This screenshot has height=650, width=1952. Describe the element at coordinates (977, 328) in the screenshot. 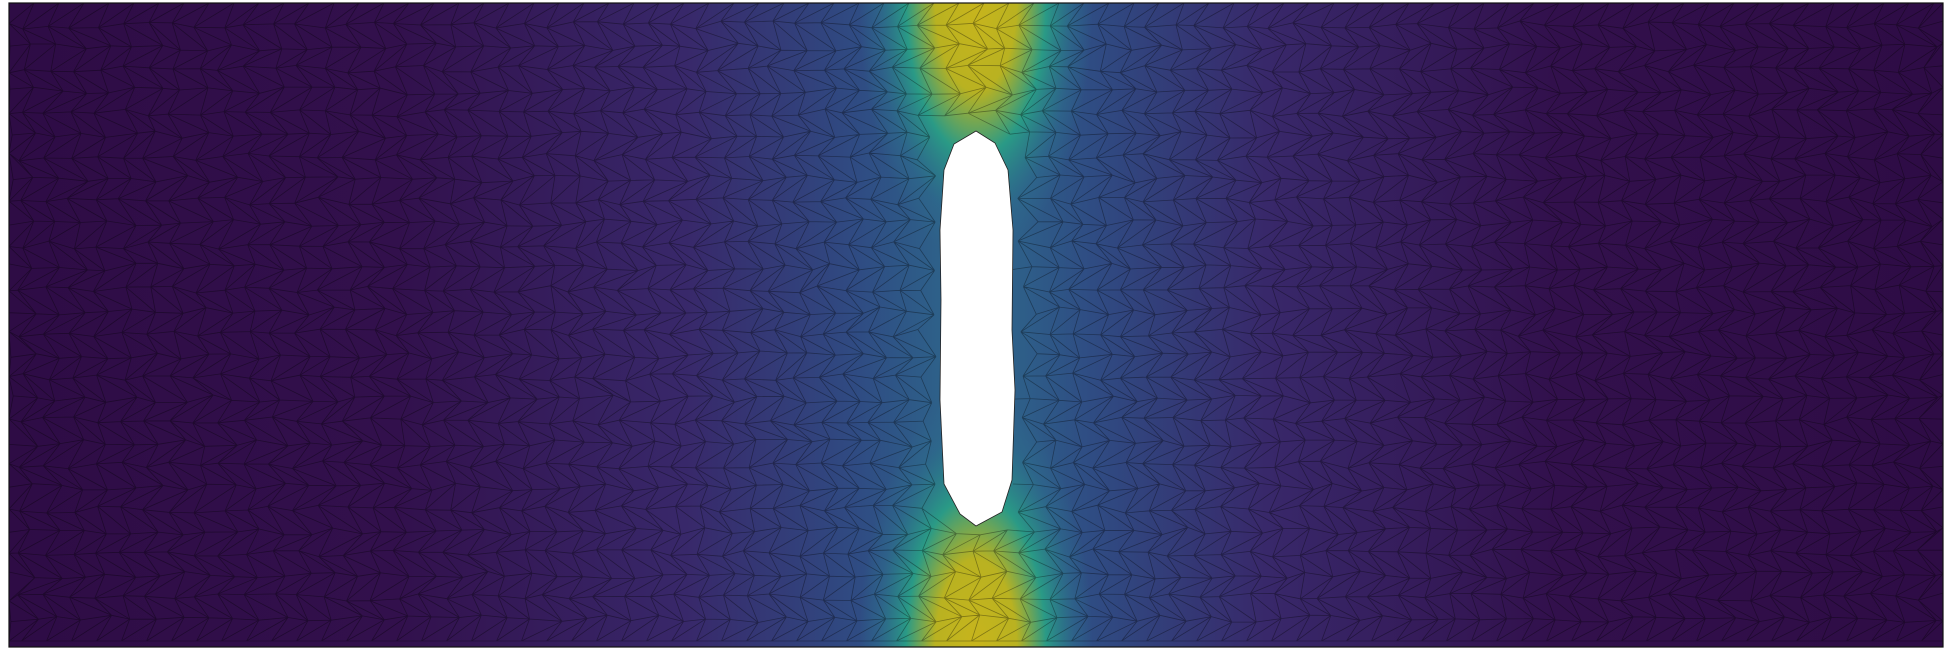

I see `hole` at that location.